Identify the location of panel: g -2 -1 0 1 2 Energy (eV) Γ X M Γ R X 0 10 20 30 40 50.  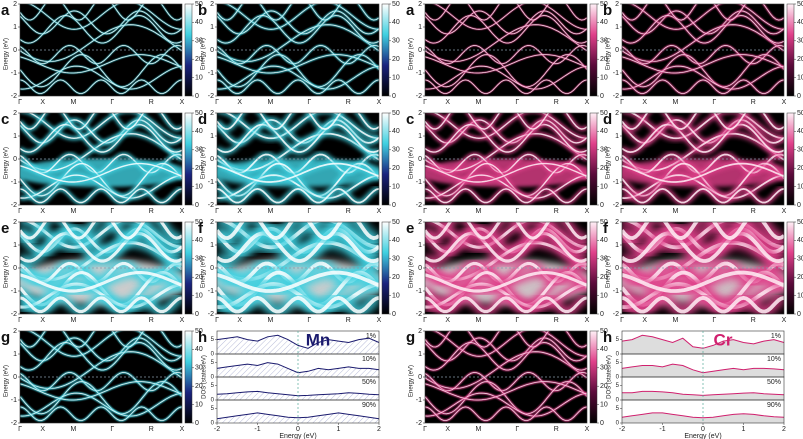
(507, 380).